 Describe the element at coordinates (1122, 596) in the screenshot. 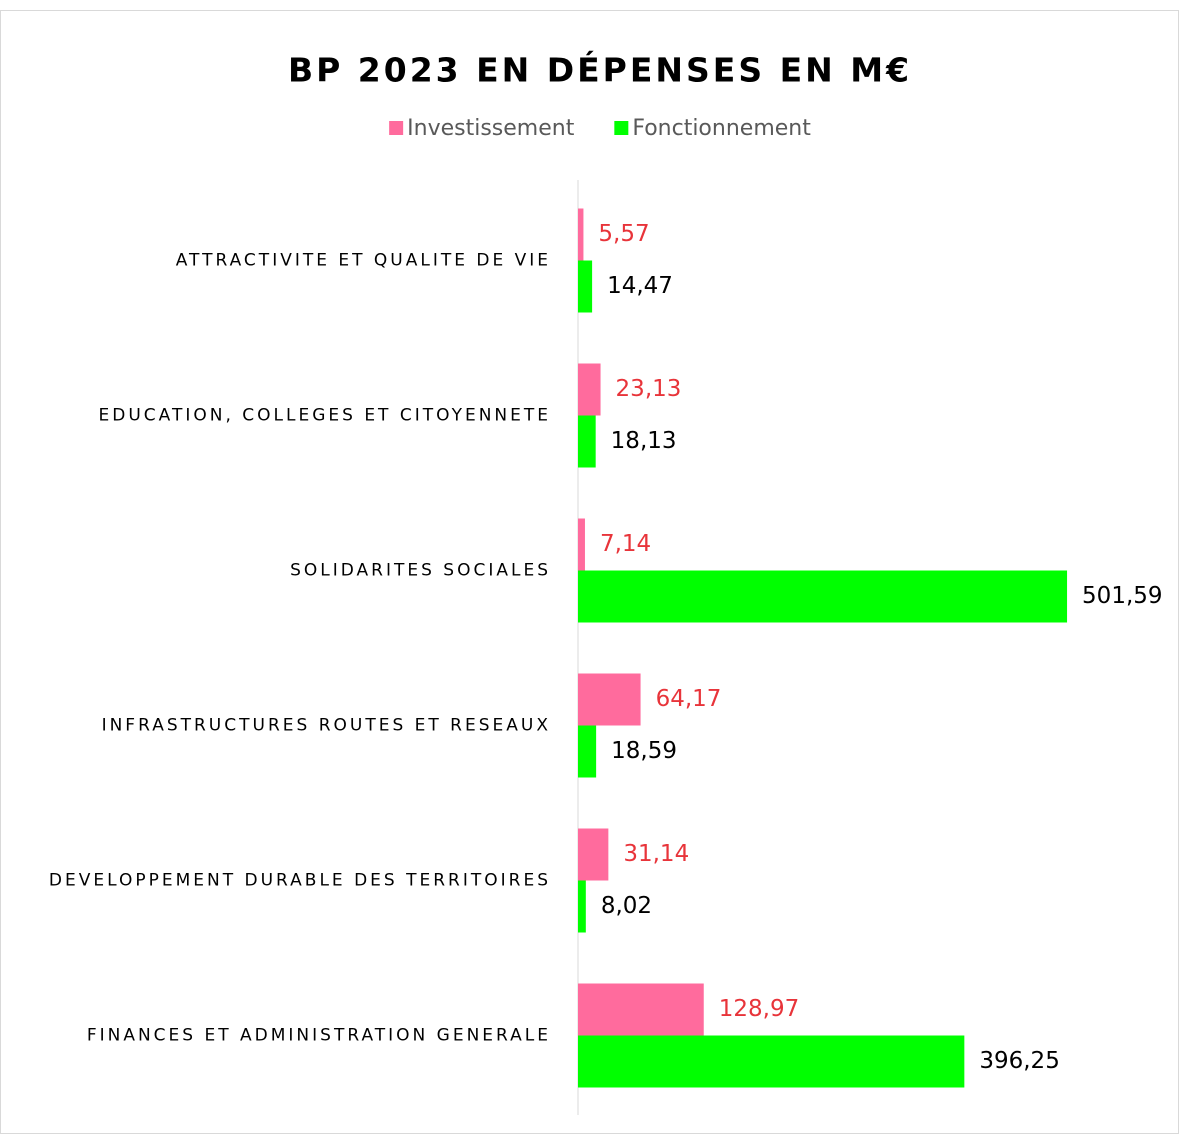

I see `data-label: 501,59` at that location.